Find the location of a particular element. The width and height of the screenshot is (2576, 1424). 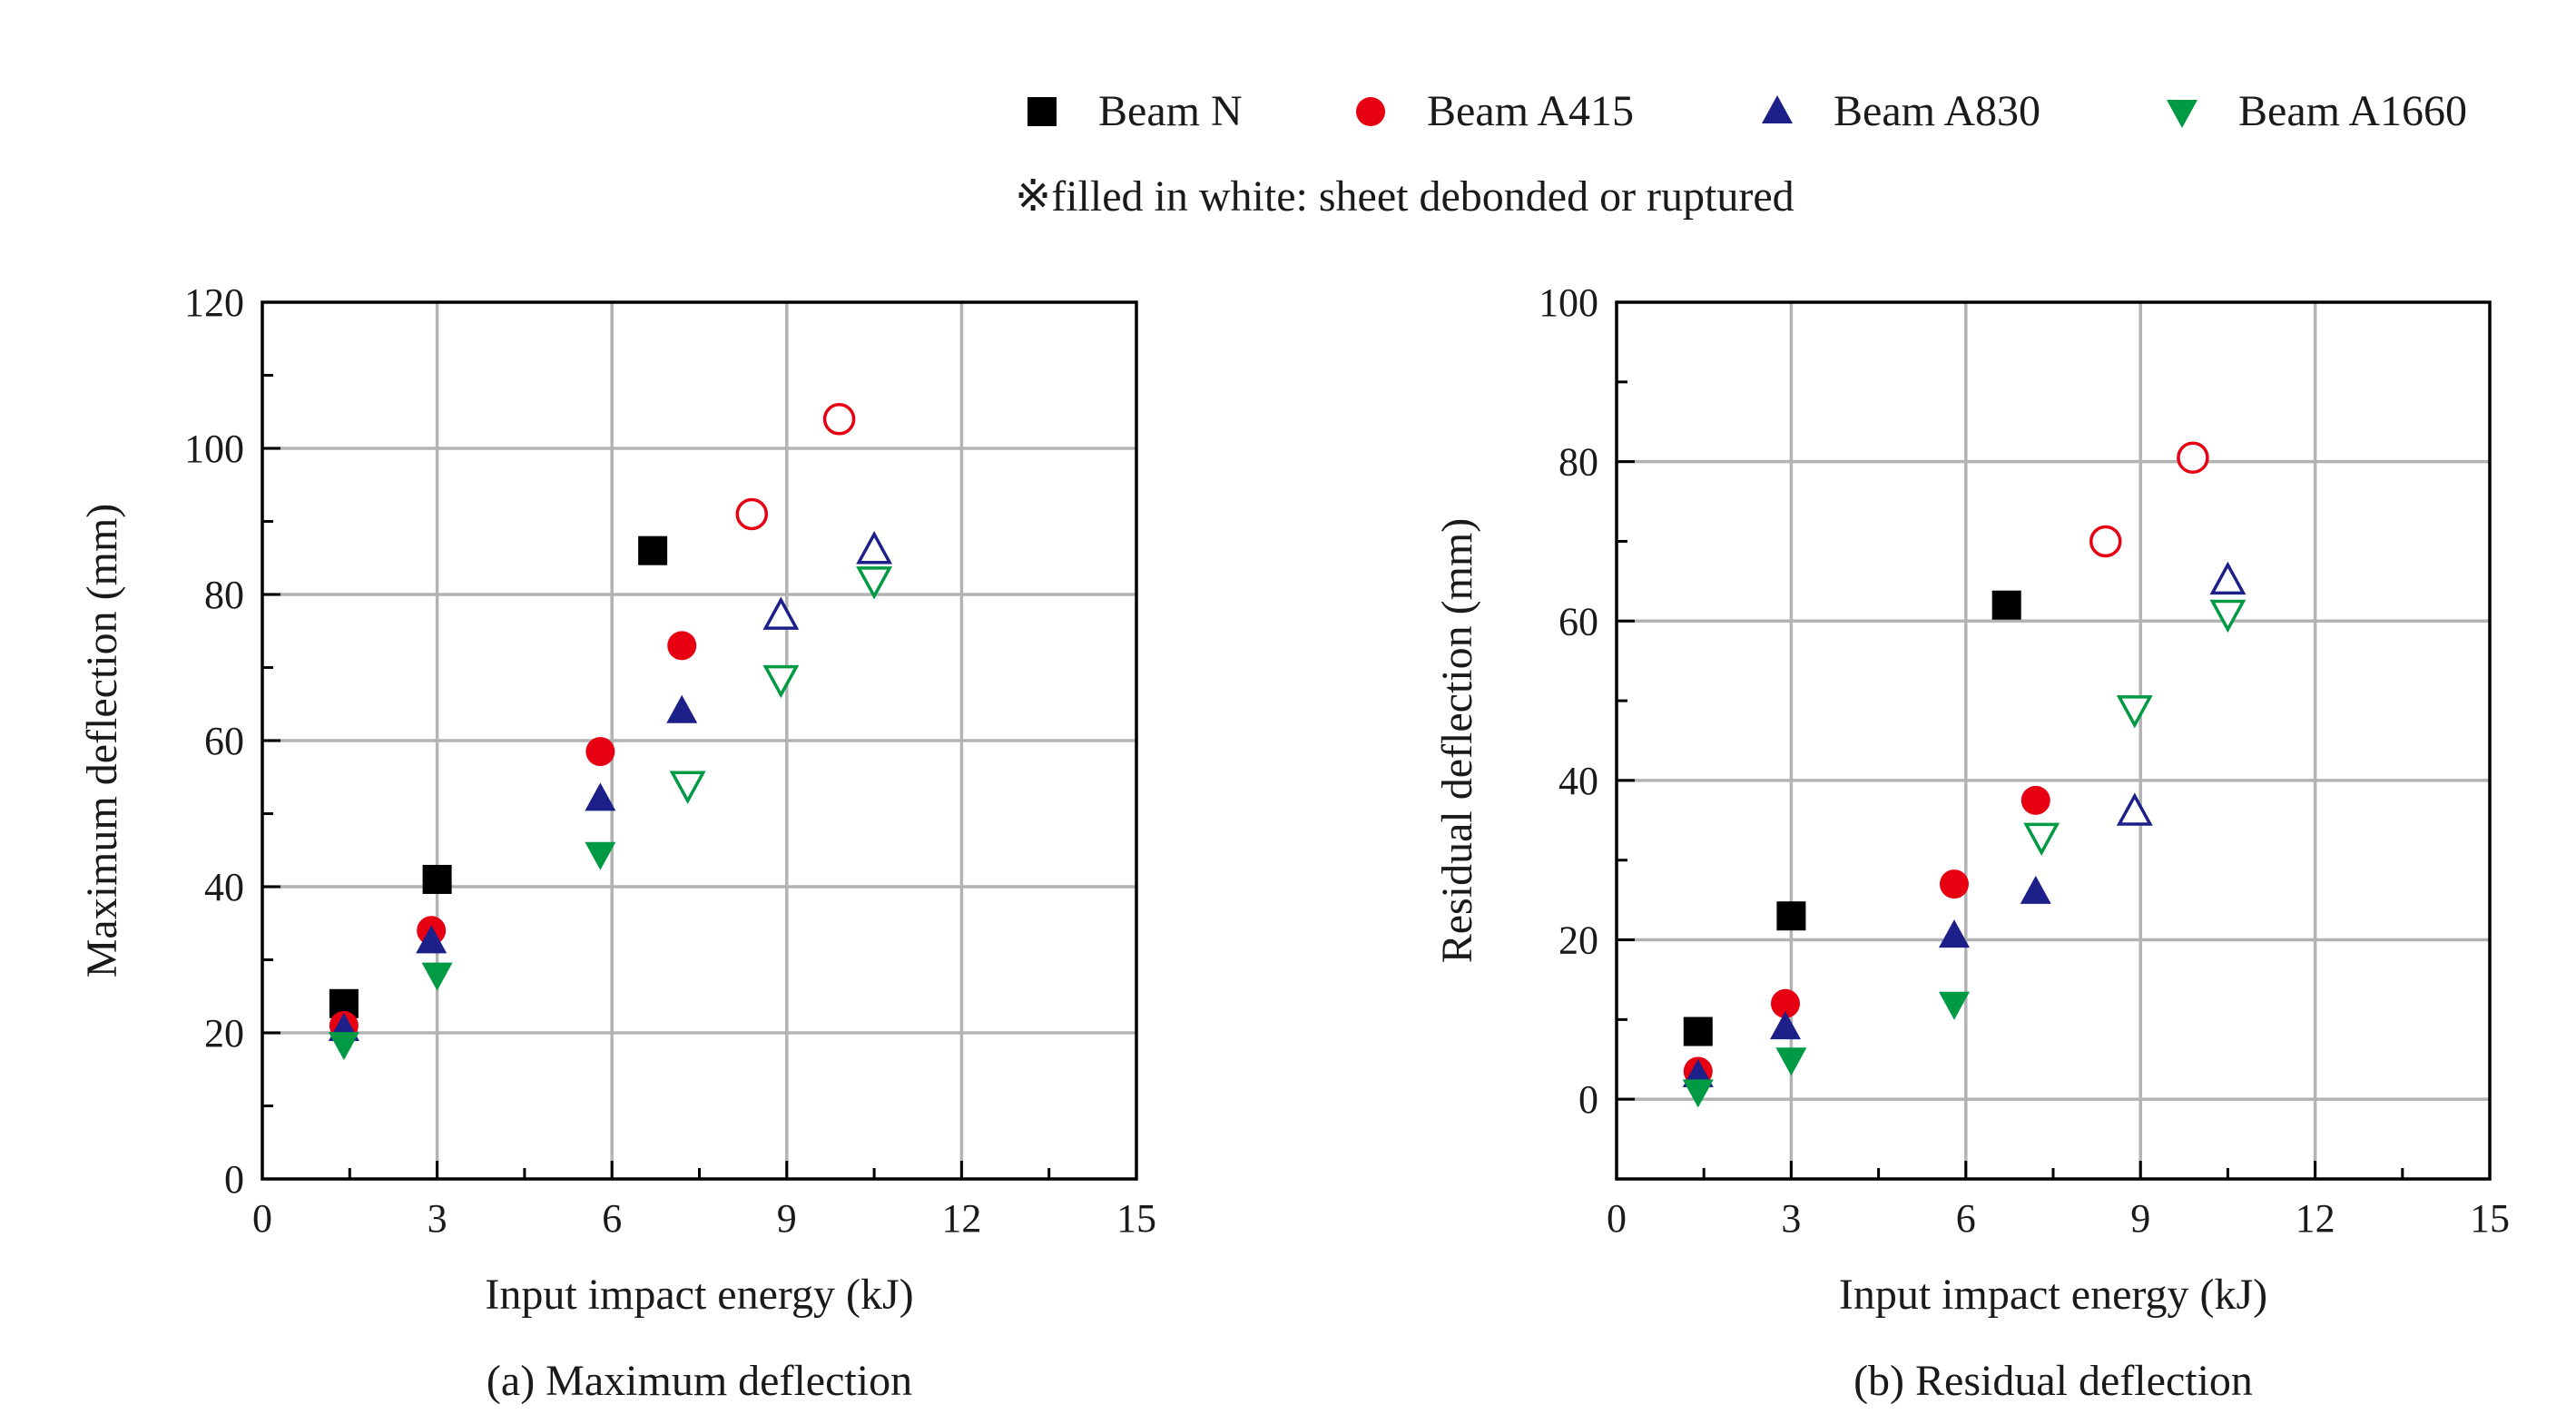

legend-label: Beam A830 is located at coordinates (1937, 111).